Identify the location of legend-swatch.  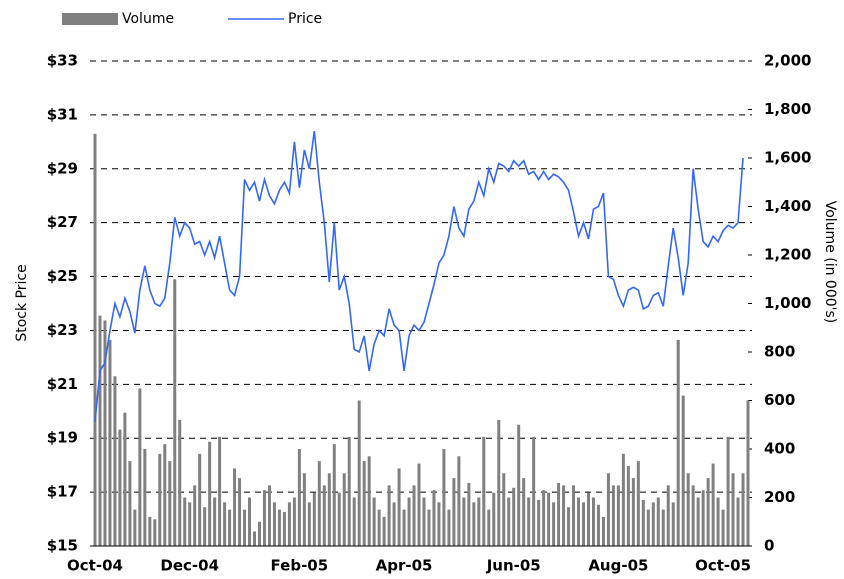
(90, 19).